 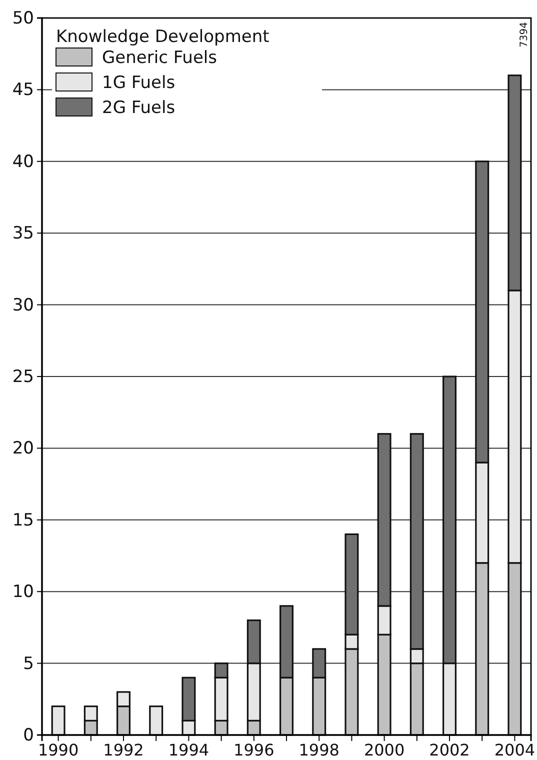 What do you see at coordinates (23, 18) in the screenshot?
I see `y-tick-label: 50` at bounding box center [23, 18].